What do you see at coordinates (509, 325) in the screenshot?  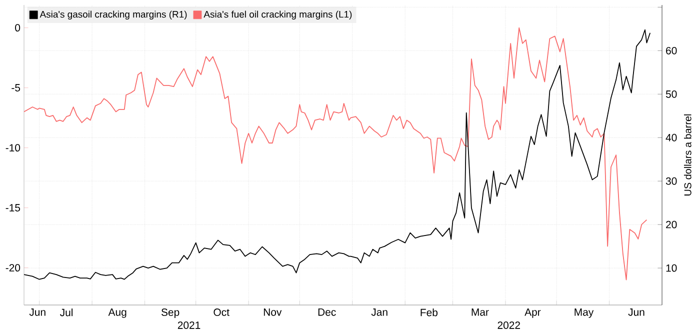 I see `x2-tick-label: 2022` at bounding box center [509, 325].